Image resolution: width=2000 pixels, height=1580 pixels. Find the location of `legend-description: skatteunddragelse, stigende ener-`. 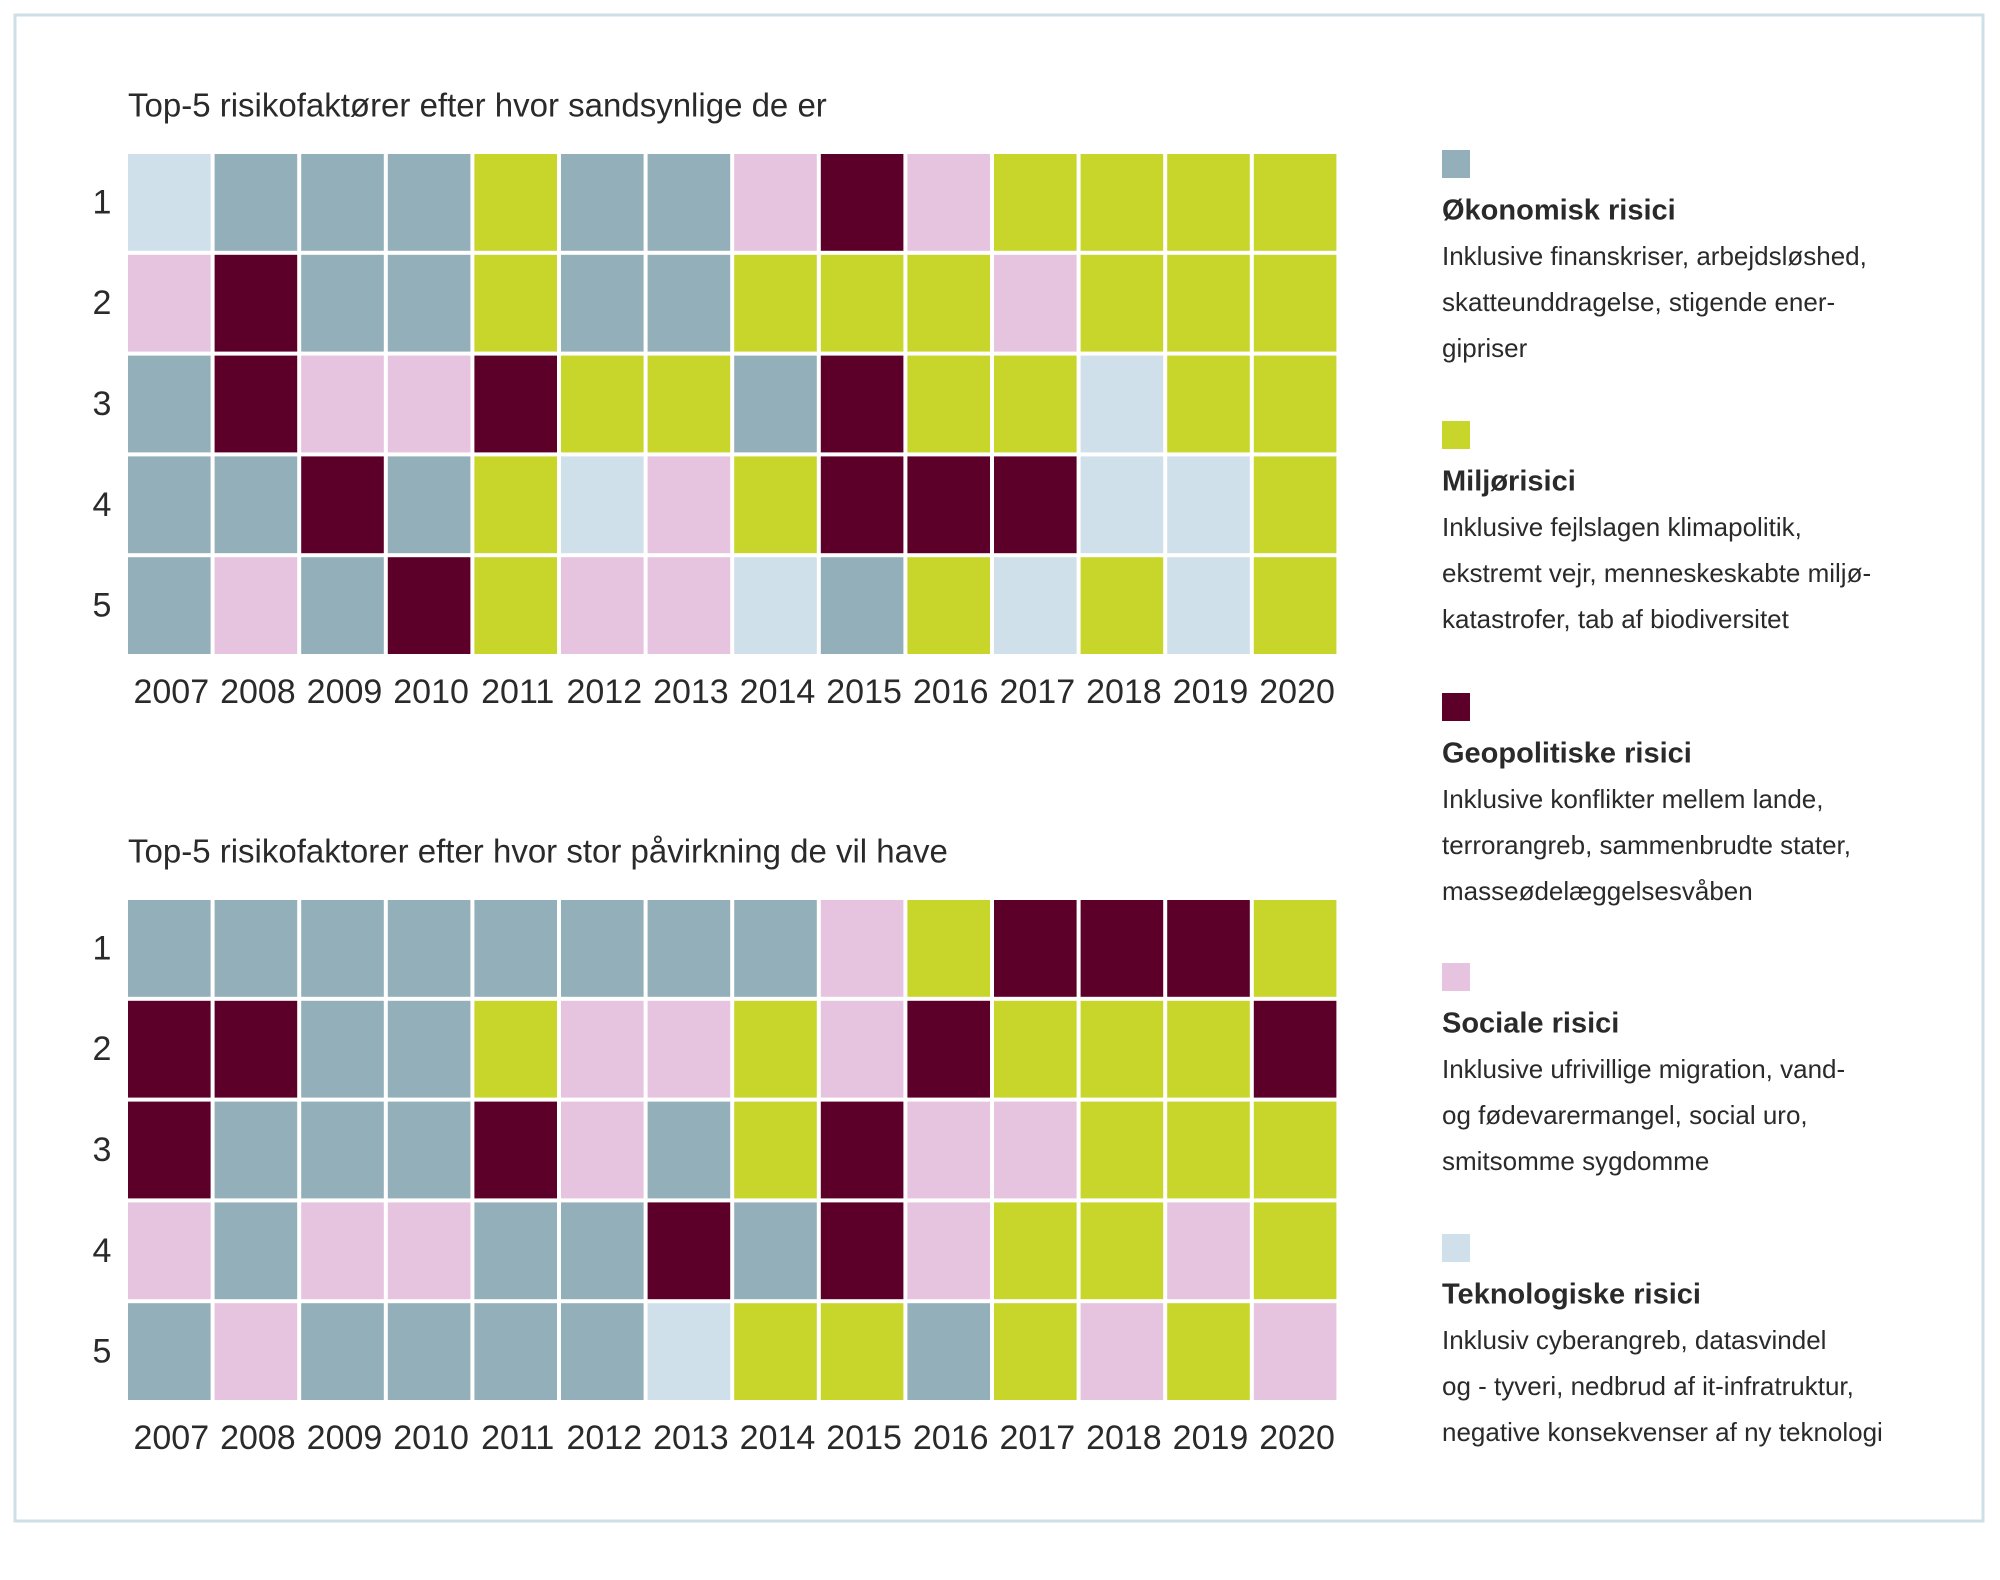

legend-description: skatteunddragelse, stigende ener- is located at coordinates (1638, 302).